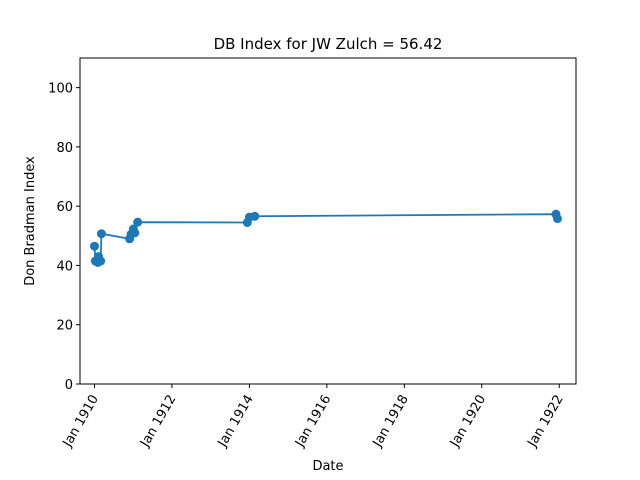  What do you see at coordinates (64, 326) in the screenshot?
I see `y-tick-label: 20` at bounding box center [64, 326].